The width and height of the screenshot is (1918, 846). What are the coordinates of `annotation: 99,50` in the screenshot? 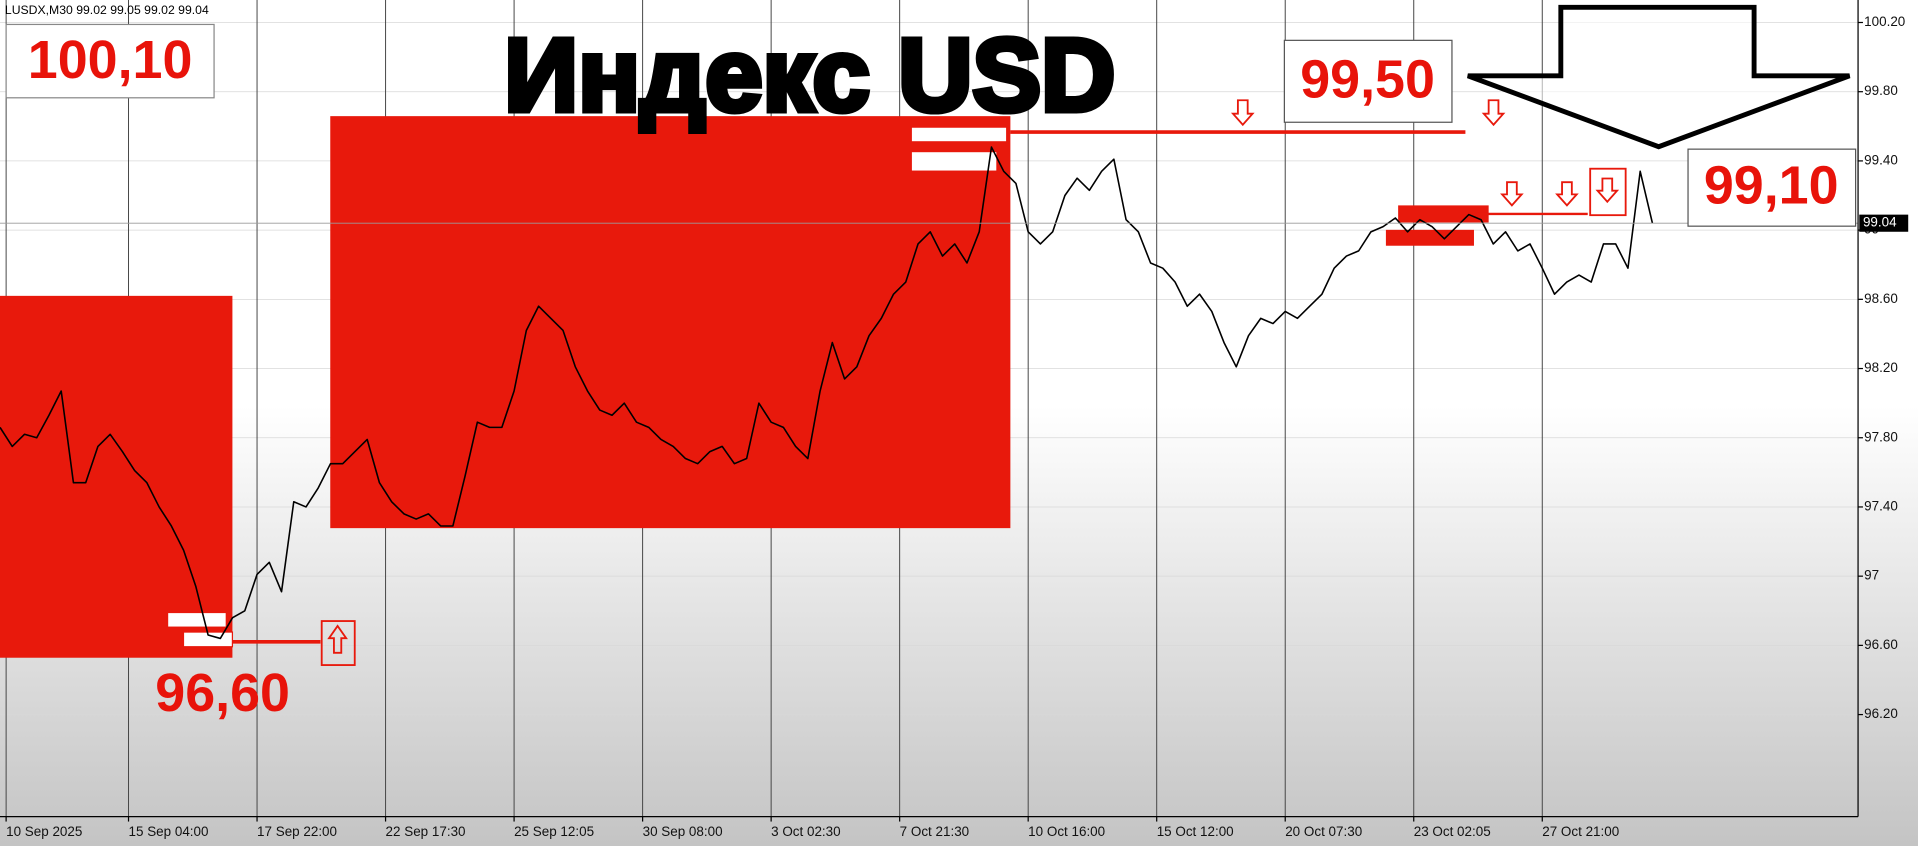 It's located at (1367, 79).